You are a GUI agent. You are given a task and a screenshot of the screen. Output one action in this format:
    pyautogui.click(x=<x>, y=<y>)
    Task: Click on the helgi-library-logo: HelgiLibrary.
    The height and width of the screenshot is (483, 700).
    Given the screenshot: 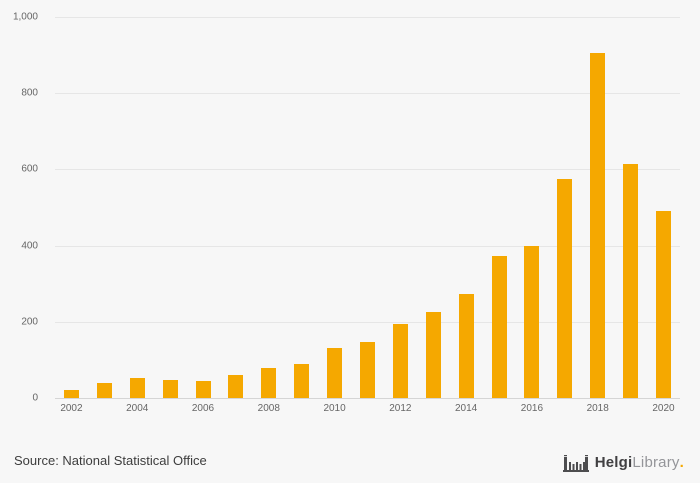 What is the action you would take?
    pyautogui.click(x=623, y=462)
    